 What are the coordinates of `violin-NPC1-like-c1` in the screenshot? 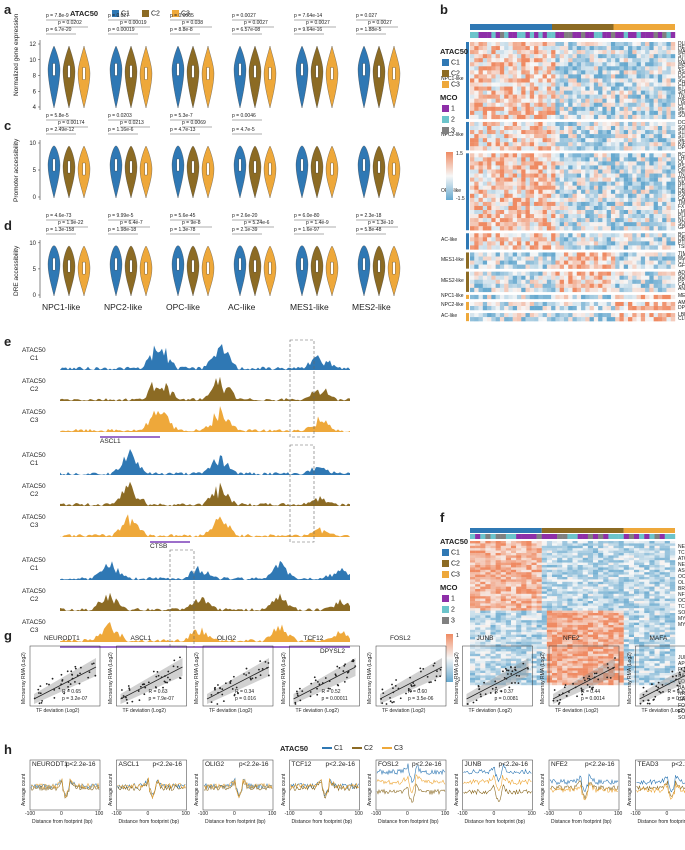 It's located at (54, 271).